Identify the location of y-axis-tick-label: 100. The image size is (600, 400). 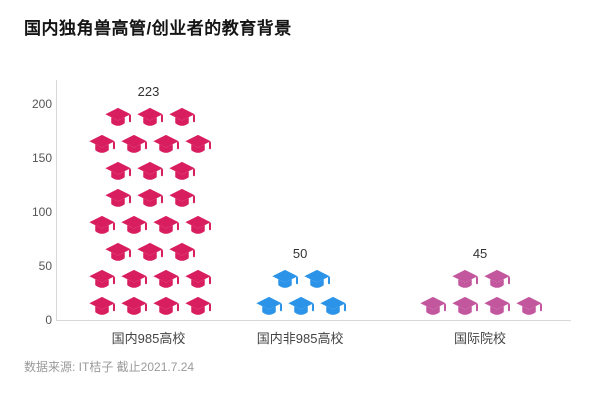
(41, 212).